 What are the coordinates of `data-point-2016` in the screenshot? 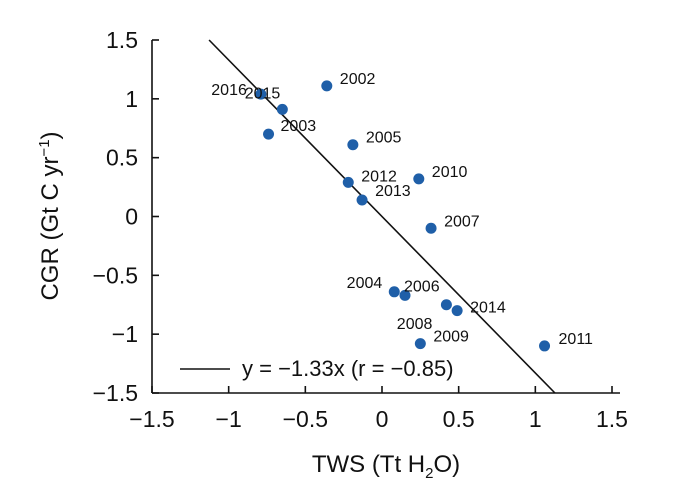 It's located at (261, 94).